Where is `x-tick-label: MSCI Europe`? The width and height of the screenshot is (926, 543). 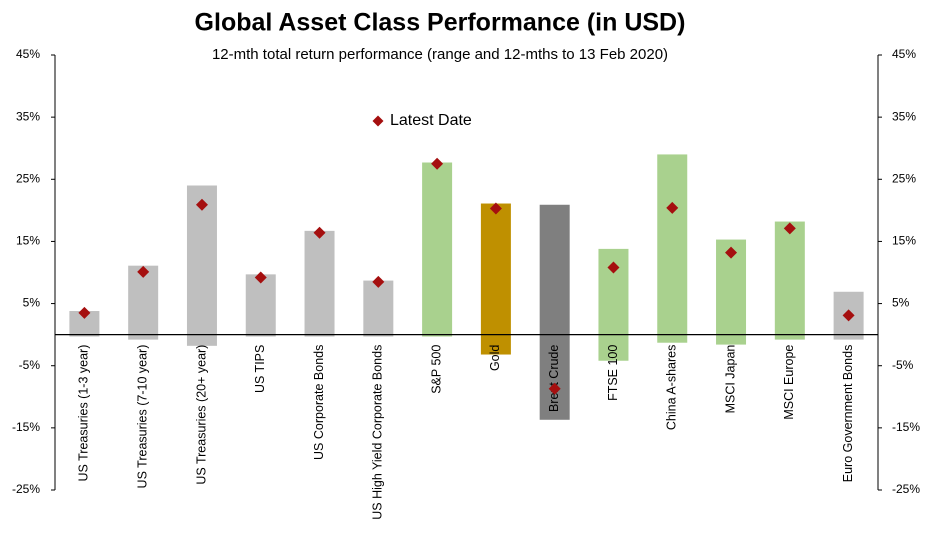
x-tick-label: MSCI Europe is located at coordinates (789, 382).